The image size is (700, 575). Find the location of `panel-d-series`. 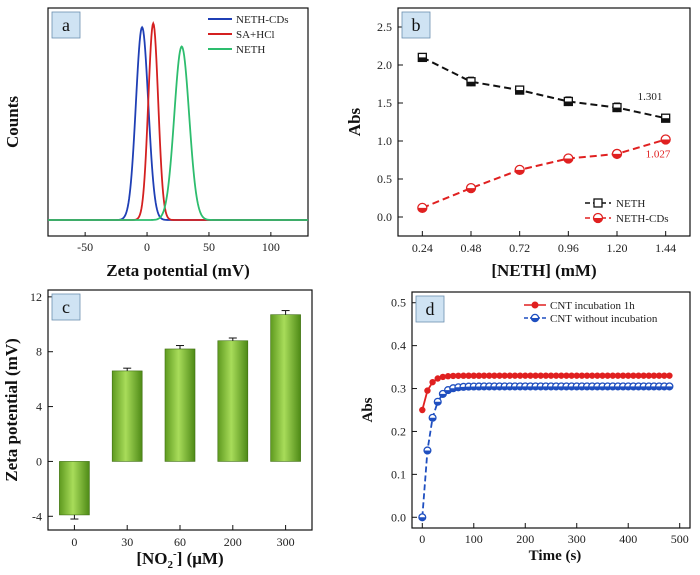

panel-d-series is located at coordinates (546, 447).